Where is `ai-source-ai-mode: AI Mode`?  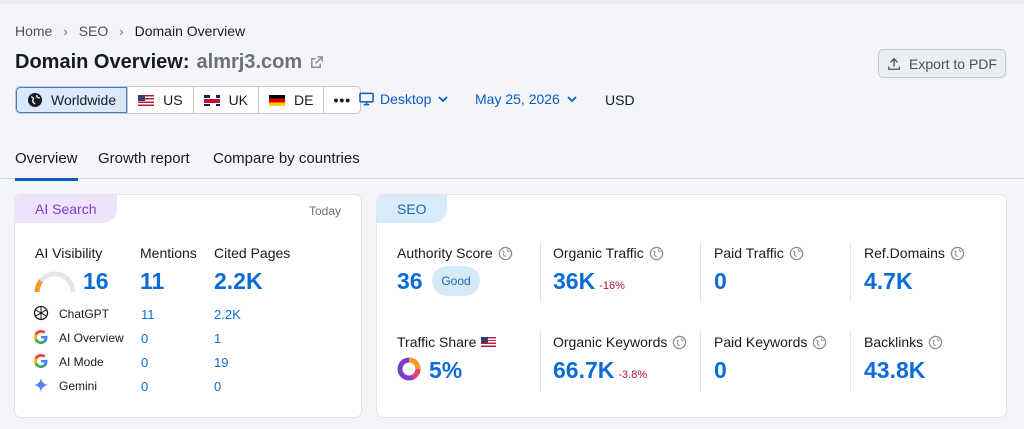
ai-source-ai-mode: AI Mode is located at coordinates (81, 362).